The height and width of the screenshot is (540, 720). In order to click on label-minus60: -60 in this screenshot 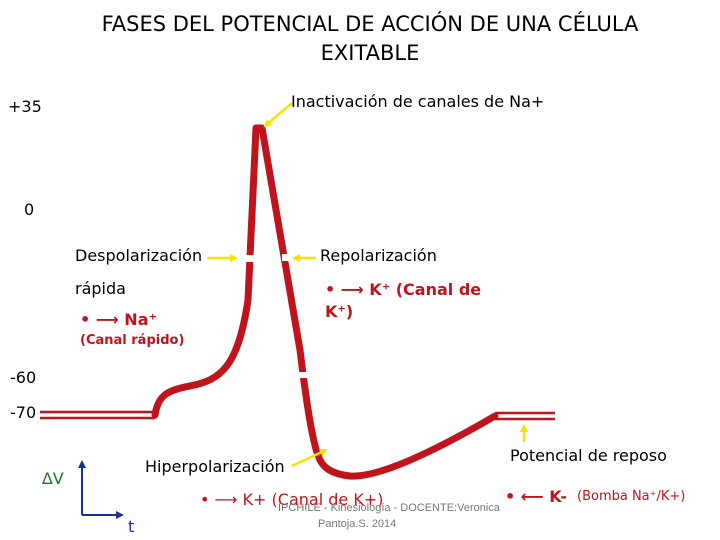, I will do `click(23, 377)`.